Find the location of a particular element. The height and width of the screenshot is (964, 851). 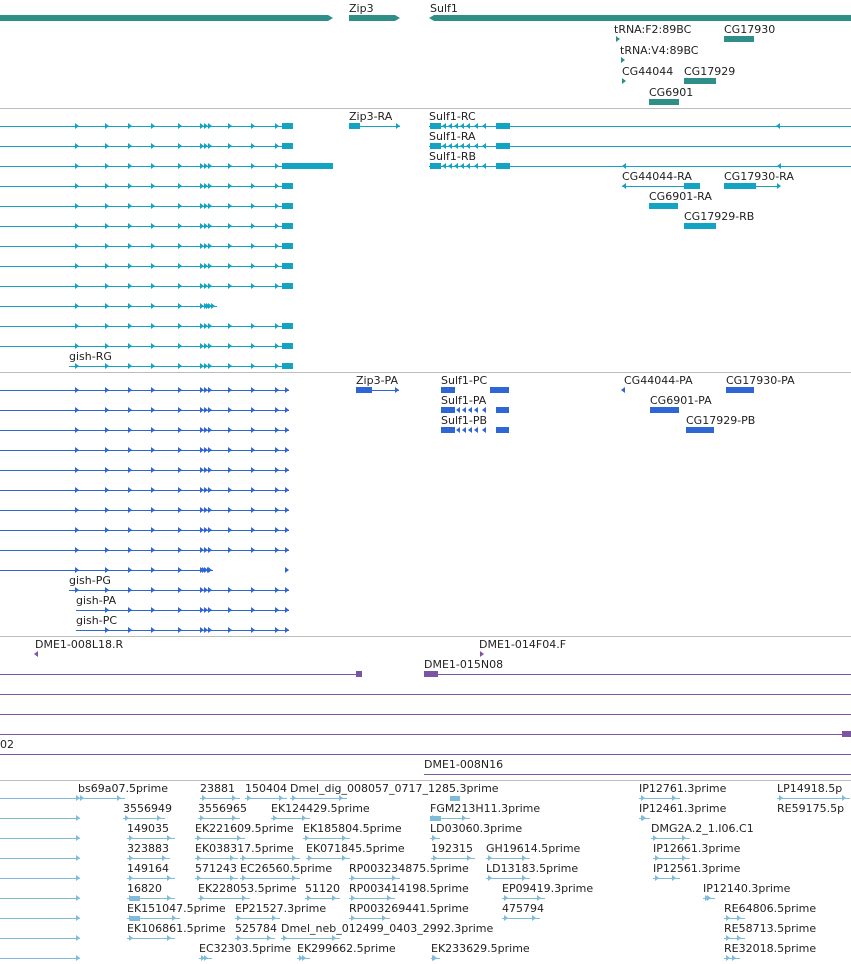

est-label: DMG2A.2_1.I06.C1 is located at coordinates (702, 828).